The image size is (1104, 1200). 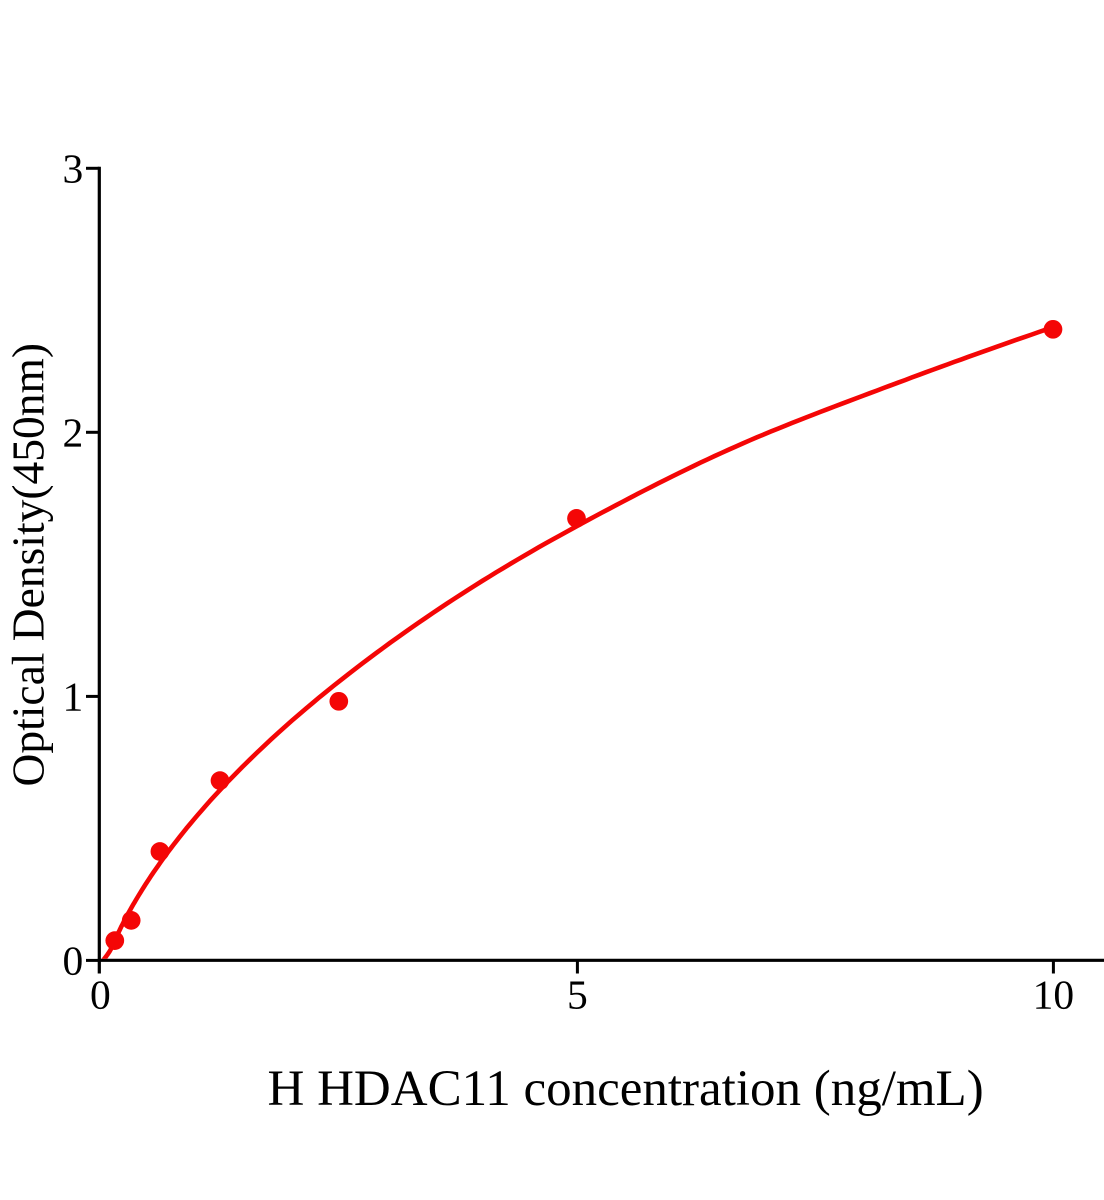 What do you see at coordinates (73, 168) in the screenshot?
I see `svg-text: 3` at bounding box center [73, 168].